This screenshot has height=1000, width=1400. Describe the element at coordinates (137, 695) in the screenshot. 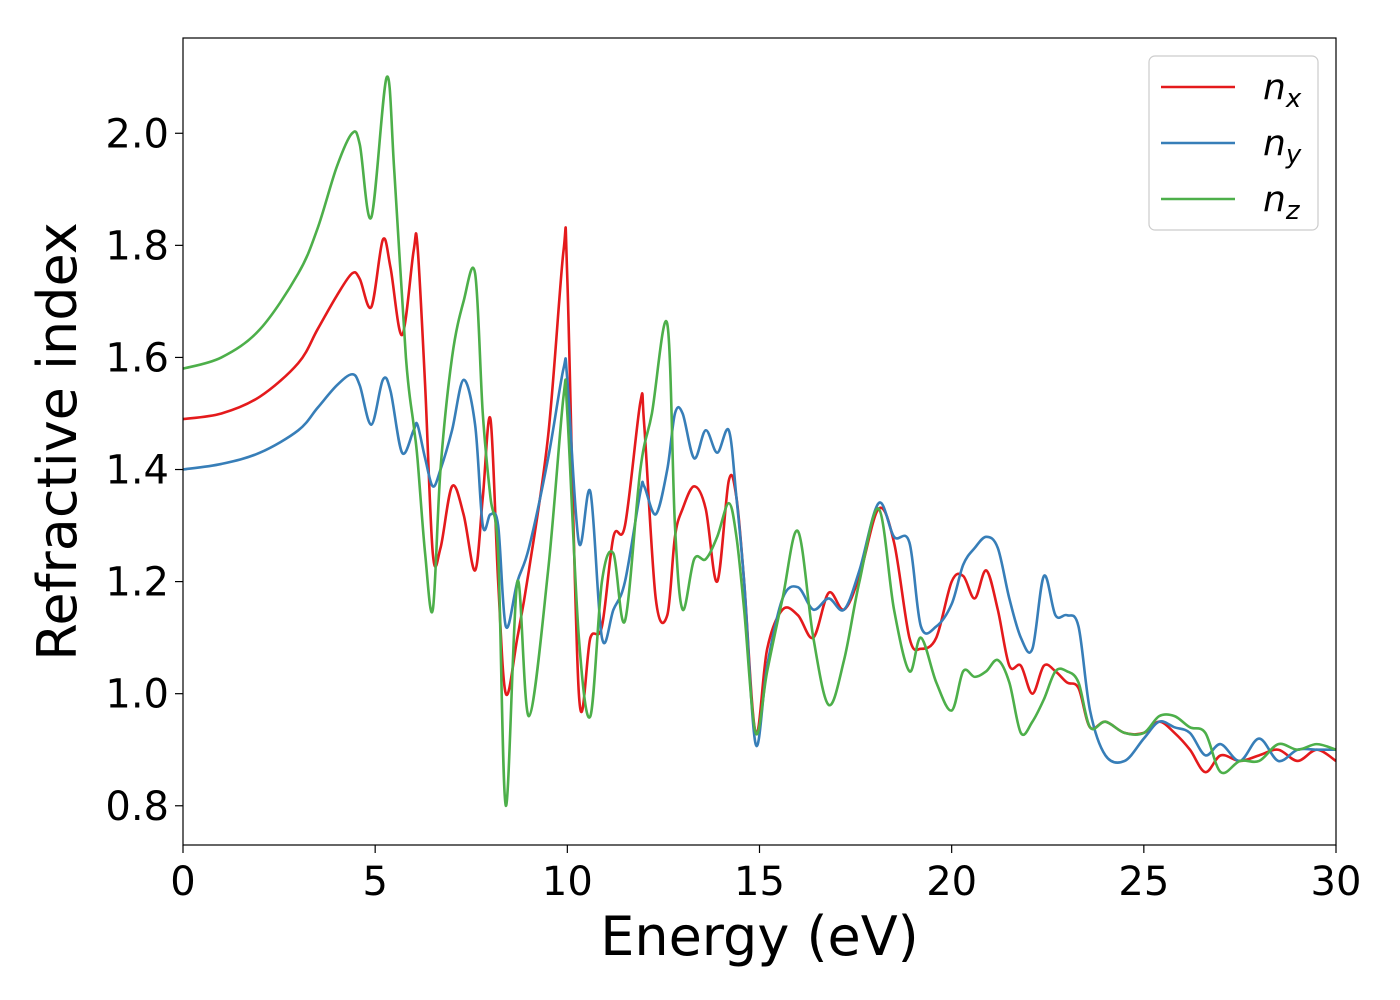

I see `y-tick-label: 1.0` at that location.